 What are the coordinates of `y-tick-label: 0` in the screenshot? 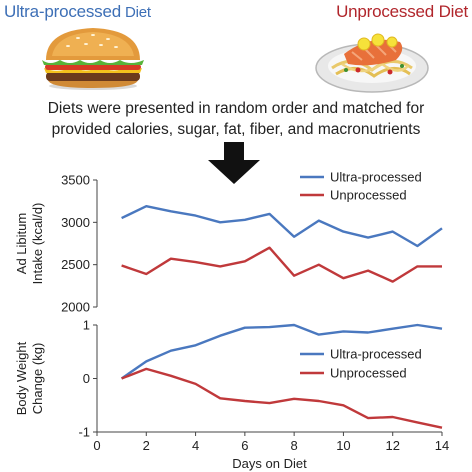 It's located at (86, 378).